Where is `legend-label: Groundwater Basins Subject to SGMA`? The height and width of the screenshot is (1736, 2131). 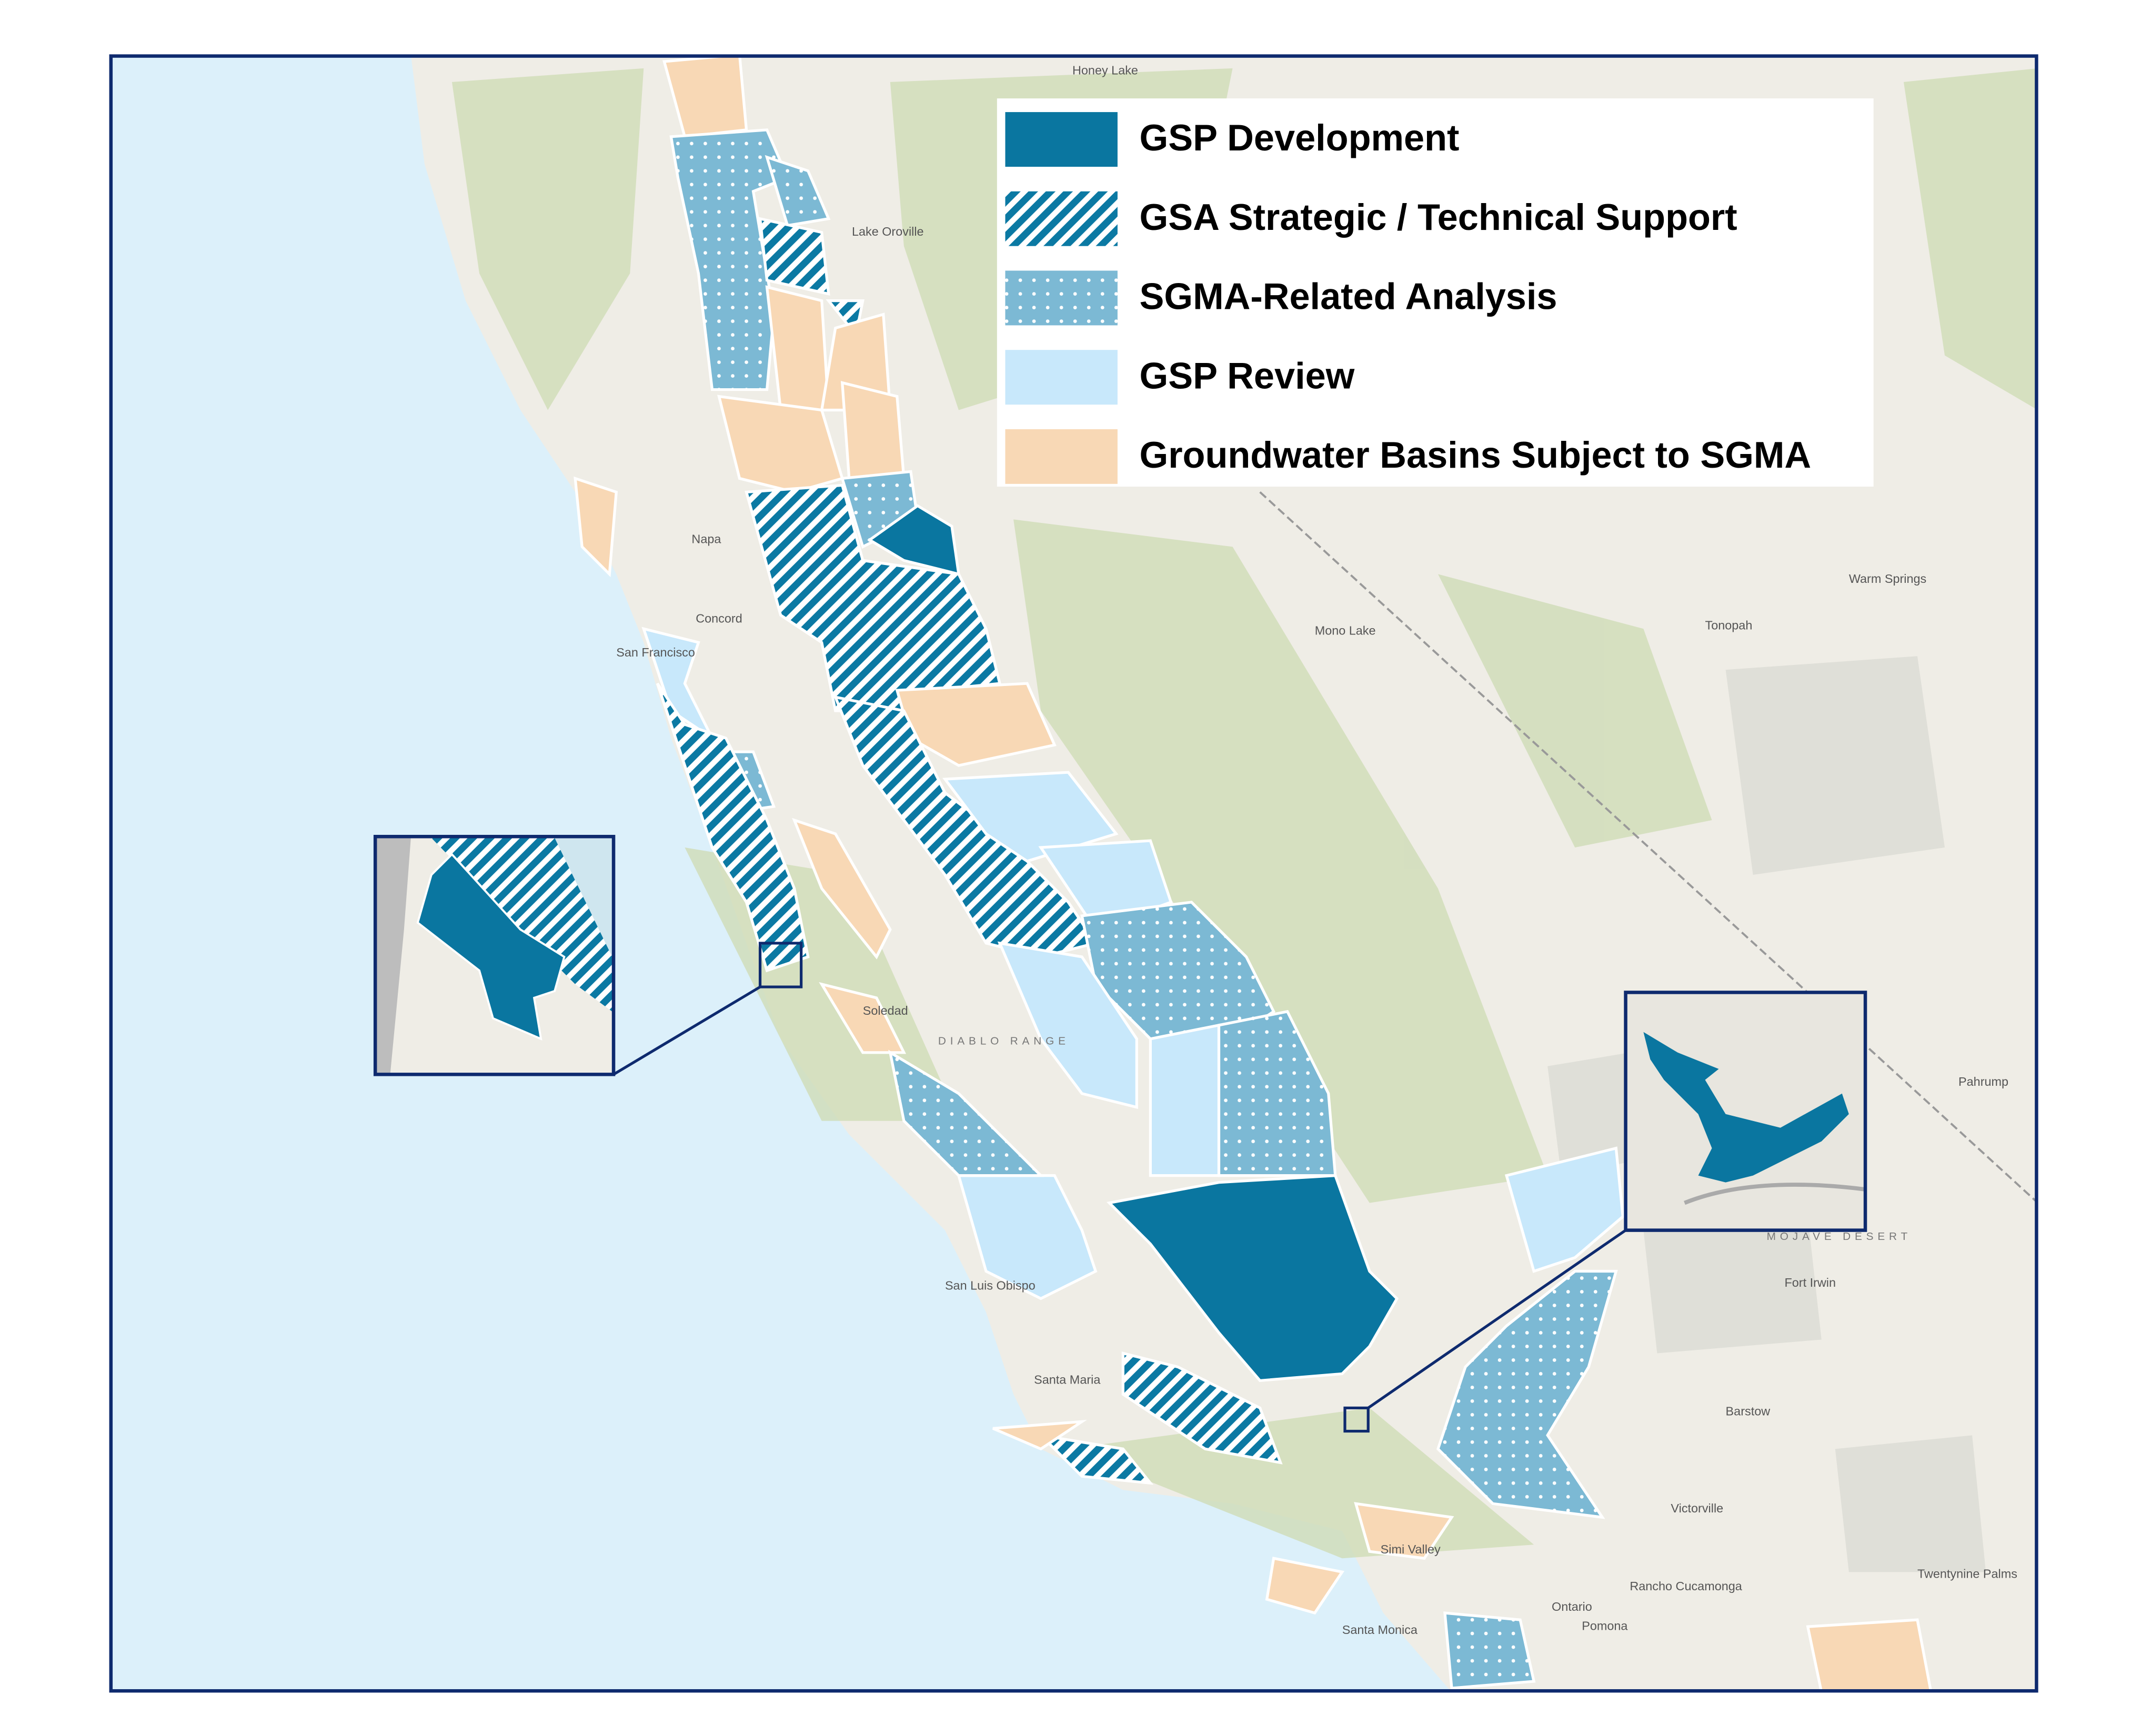 legend-label: Groundwater Basins Subject to SGMA is located at coordinates (1476, 455).